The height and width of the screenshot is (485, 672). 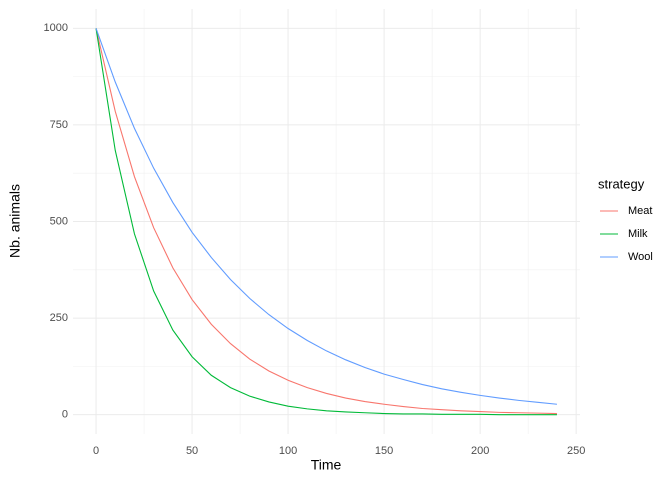 What do you see at coordinates (288, 451) in the screenshot?
I see `x-tick-label: 100` at bounding box center [288, 451].